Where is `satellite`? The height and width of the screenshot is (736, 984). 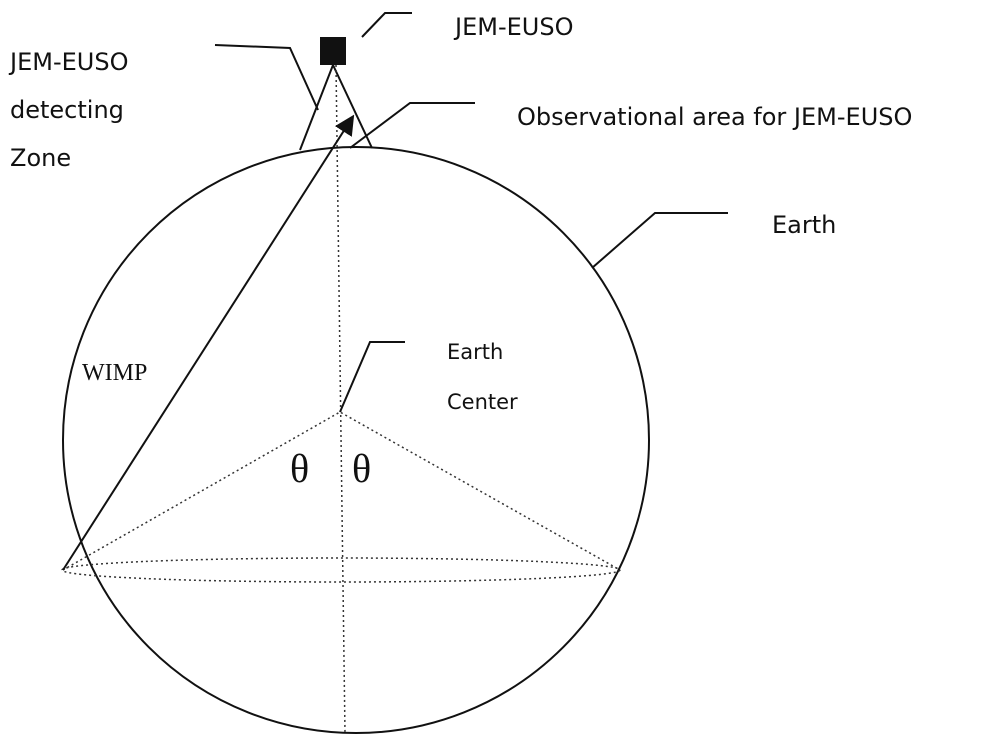 satellite is located at coordinates (333, 51).